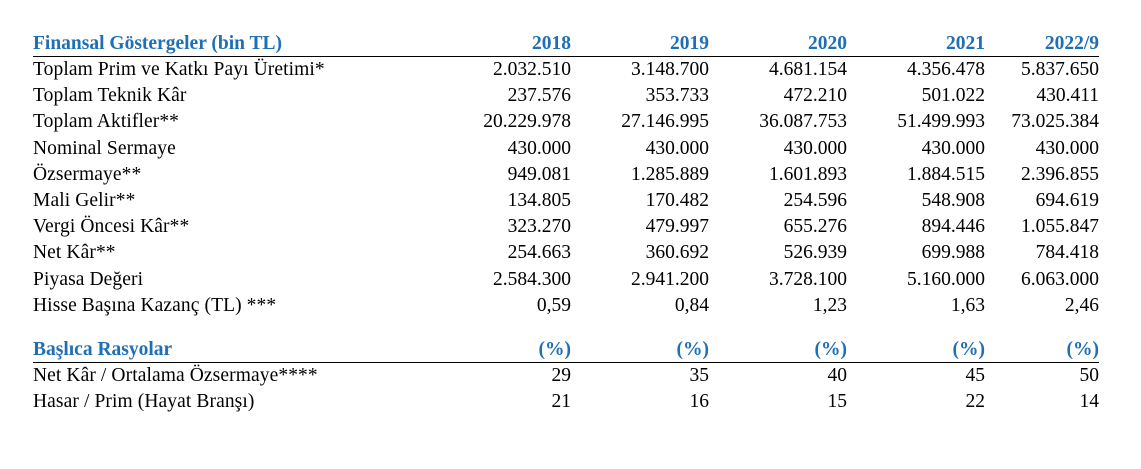 The height and width of the screenshot is (469, 1141). I want to click on table-cell: 4.681.154, so click(808, 69).